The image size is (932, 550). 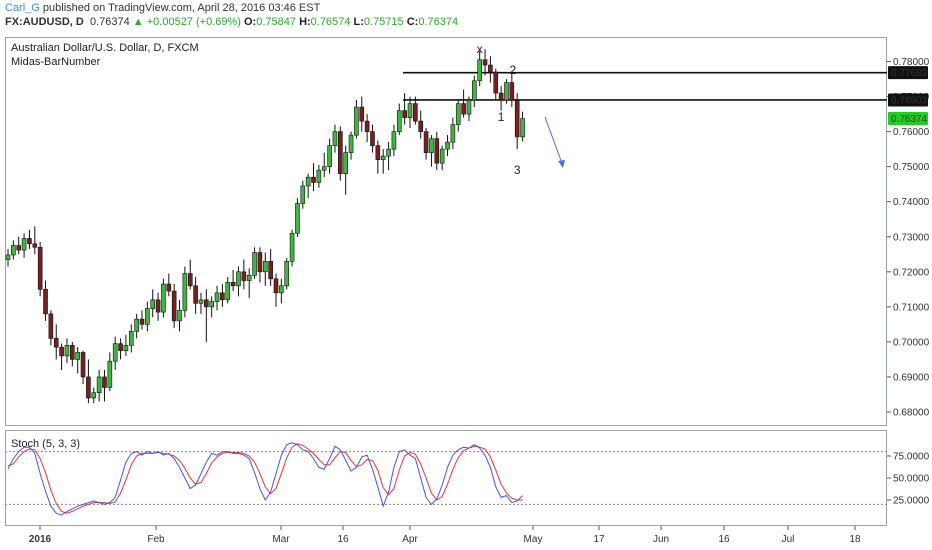 I want to click on high-label: H:, so click(x=305, y=22).